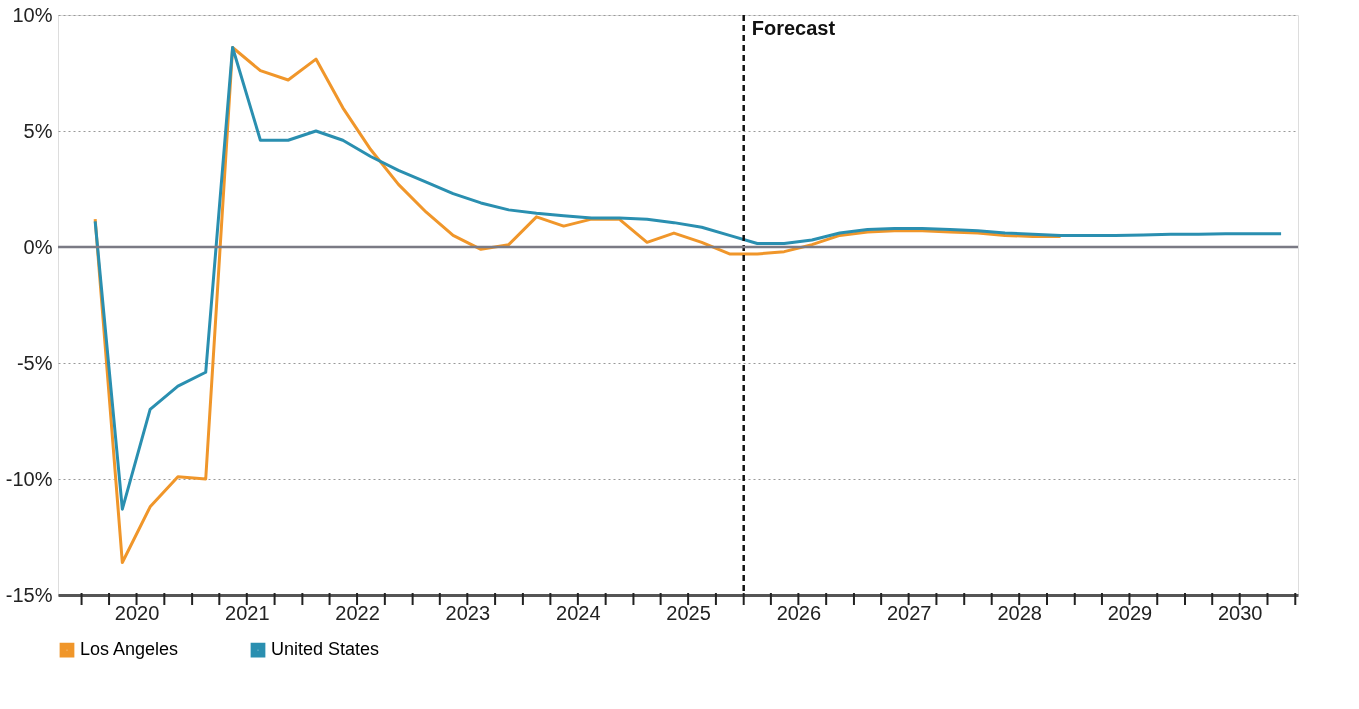  What do you see at coordinates (29, 594) in the screenshot?
I see `y-tick-label: -15%` at bounding box center [29, 594].